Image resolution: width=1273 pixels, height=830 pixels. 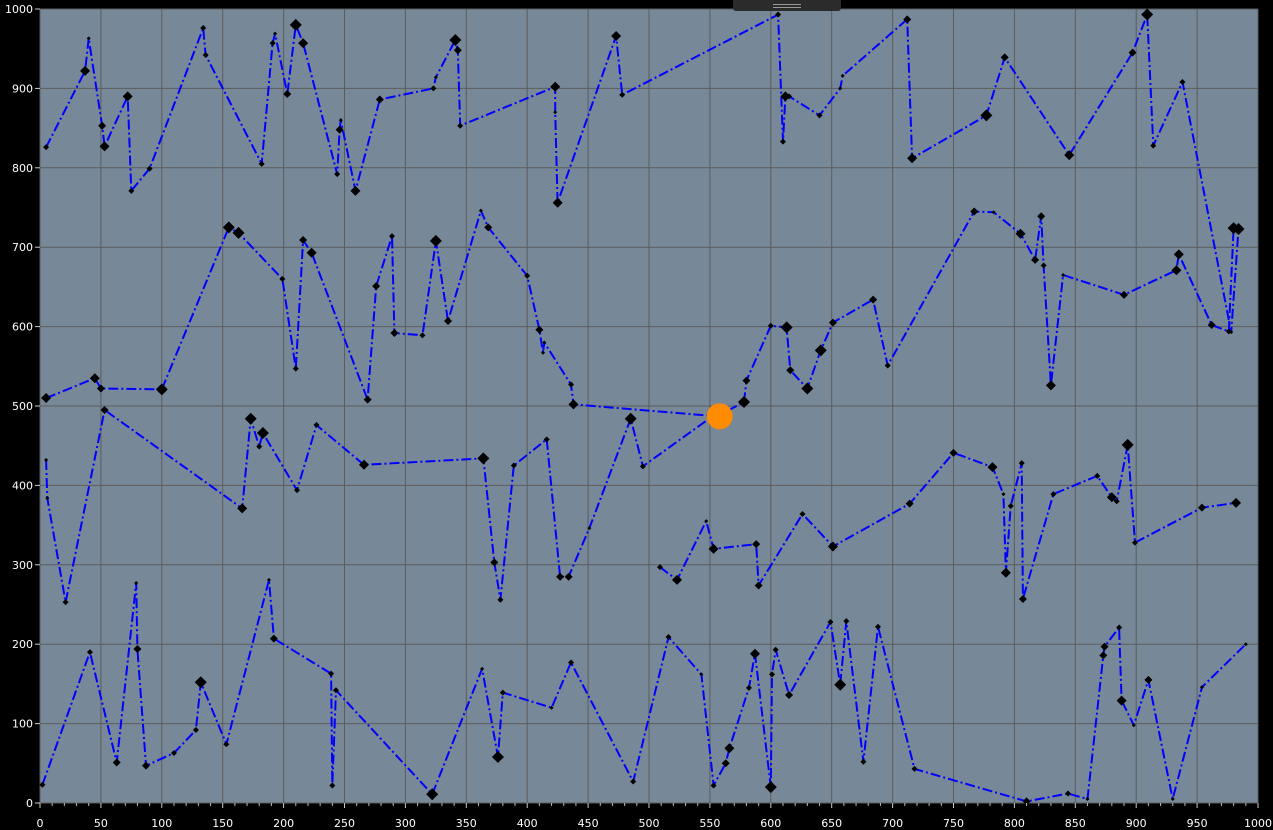 What do you see at coordinates (22, 247) in the screenshot?
I see `y-tick-label: 700` at bounding box center [22, 247].